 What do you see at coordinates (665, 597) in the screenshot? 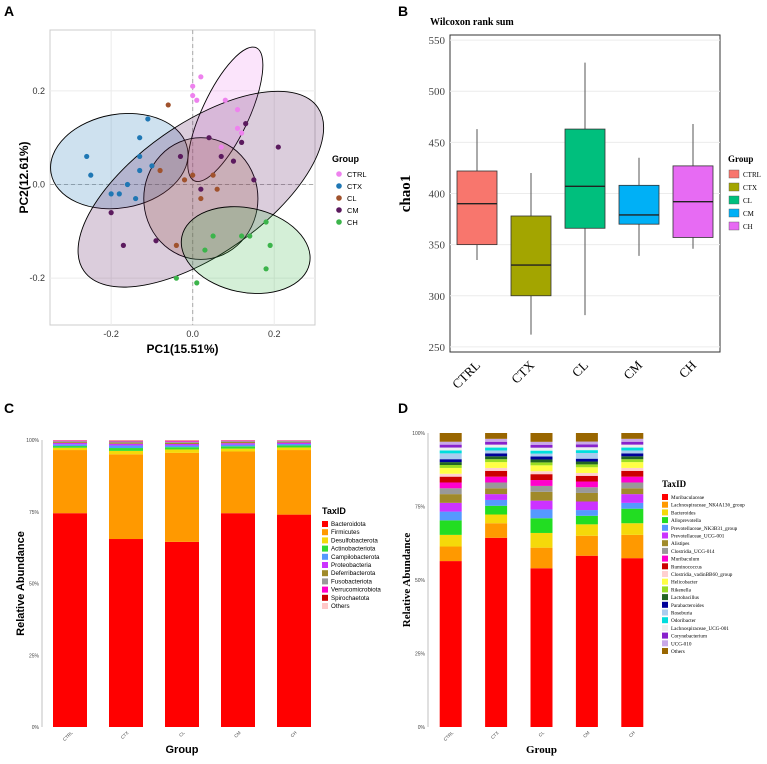
I see `legend-swatch-lactobacillus` at bounding box center [665, 597].